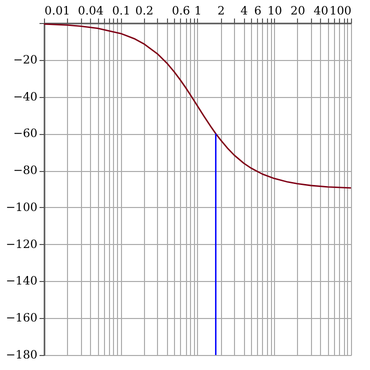  Describe the element at coordinates (321, 11) in the screenshot. I see `x-tick-label: 40` at that location.